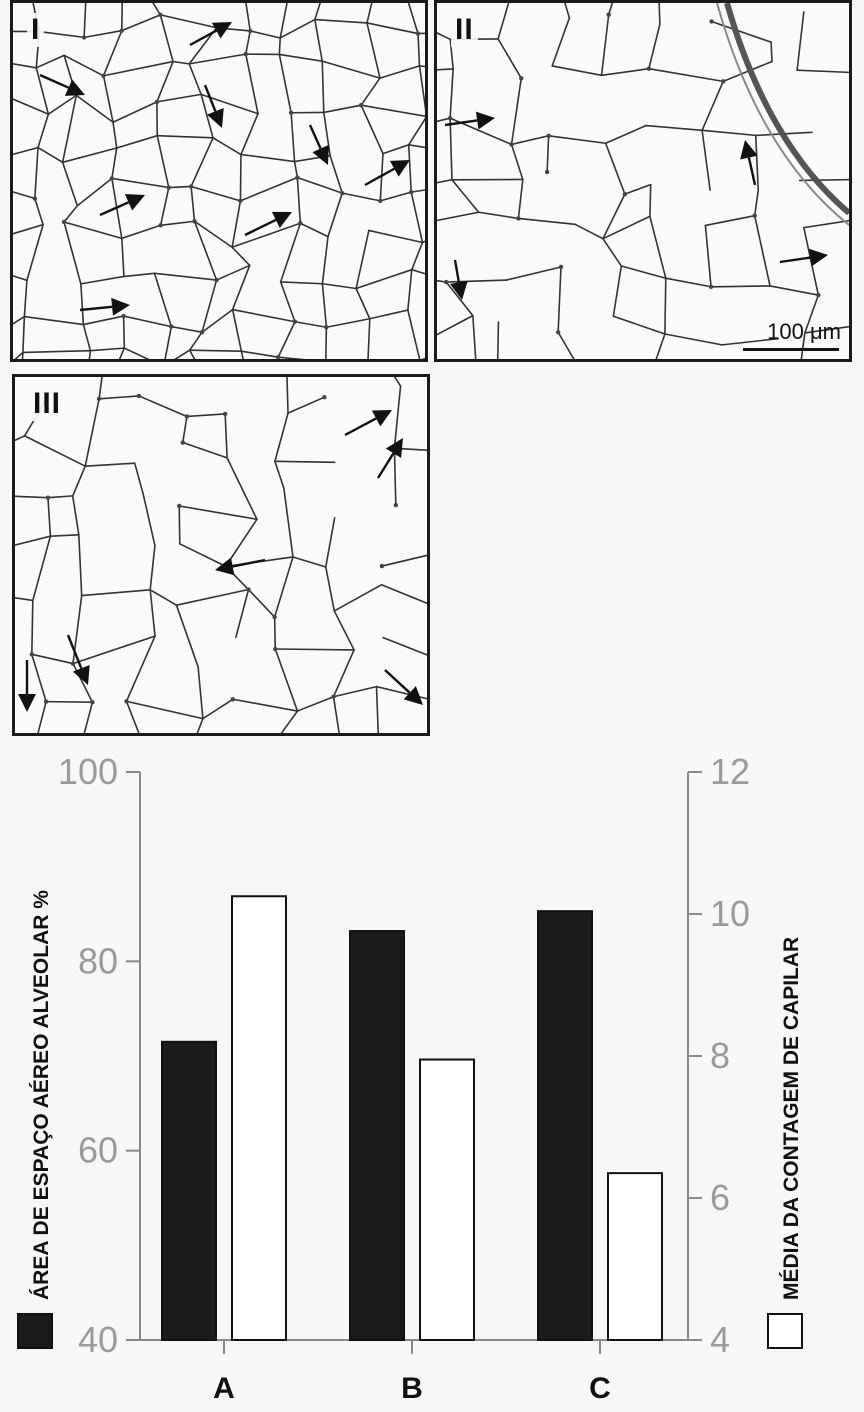 The width and height of the screenshot is (864, 1412). What do you see at coordinates (804, 331) in the screenshot?
I see `scale-bar-label: 100 μm` at bounding box center [804, 331].